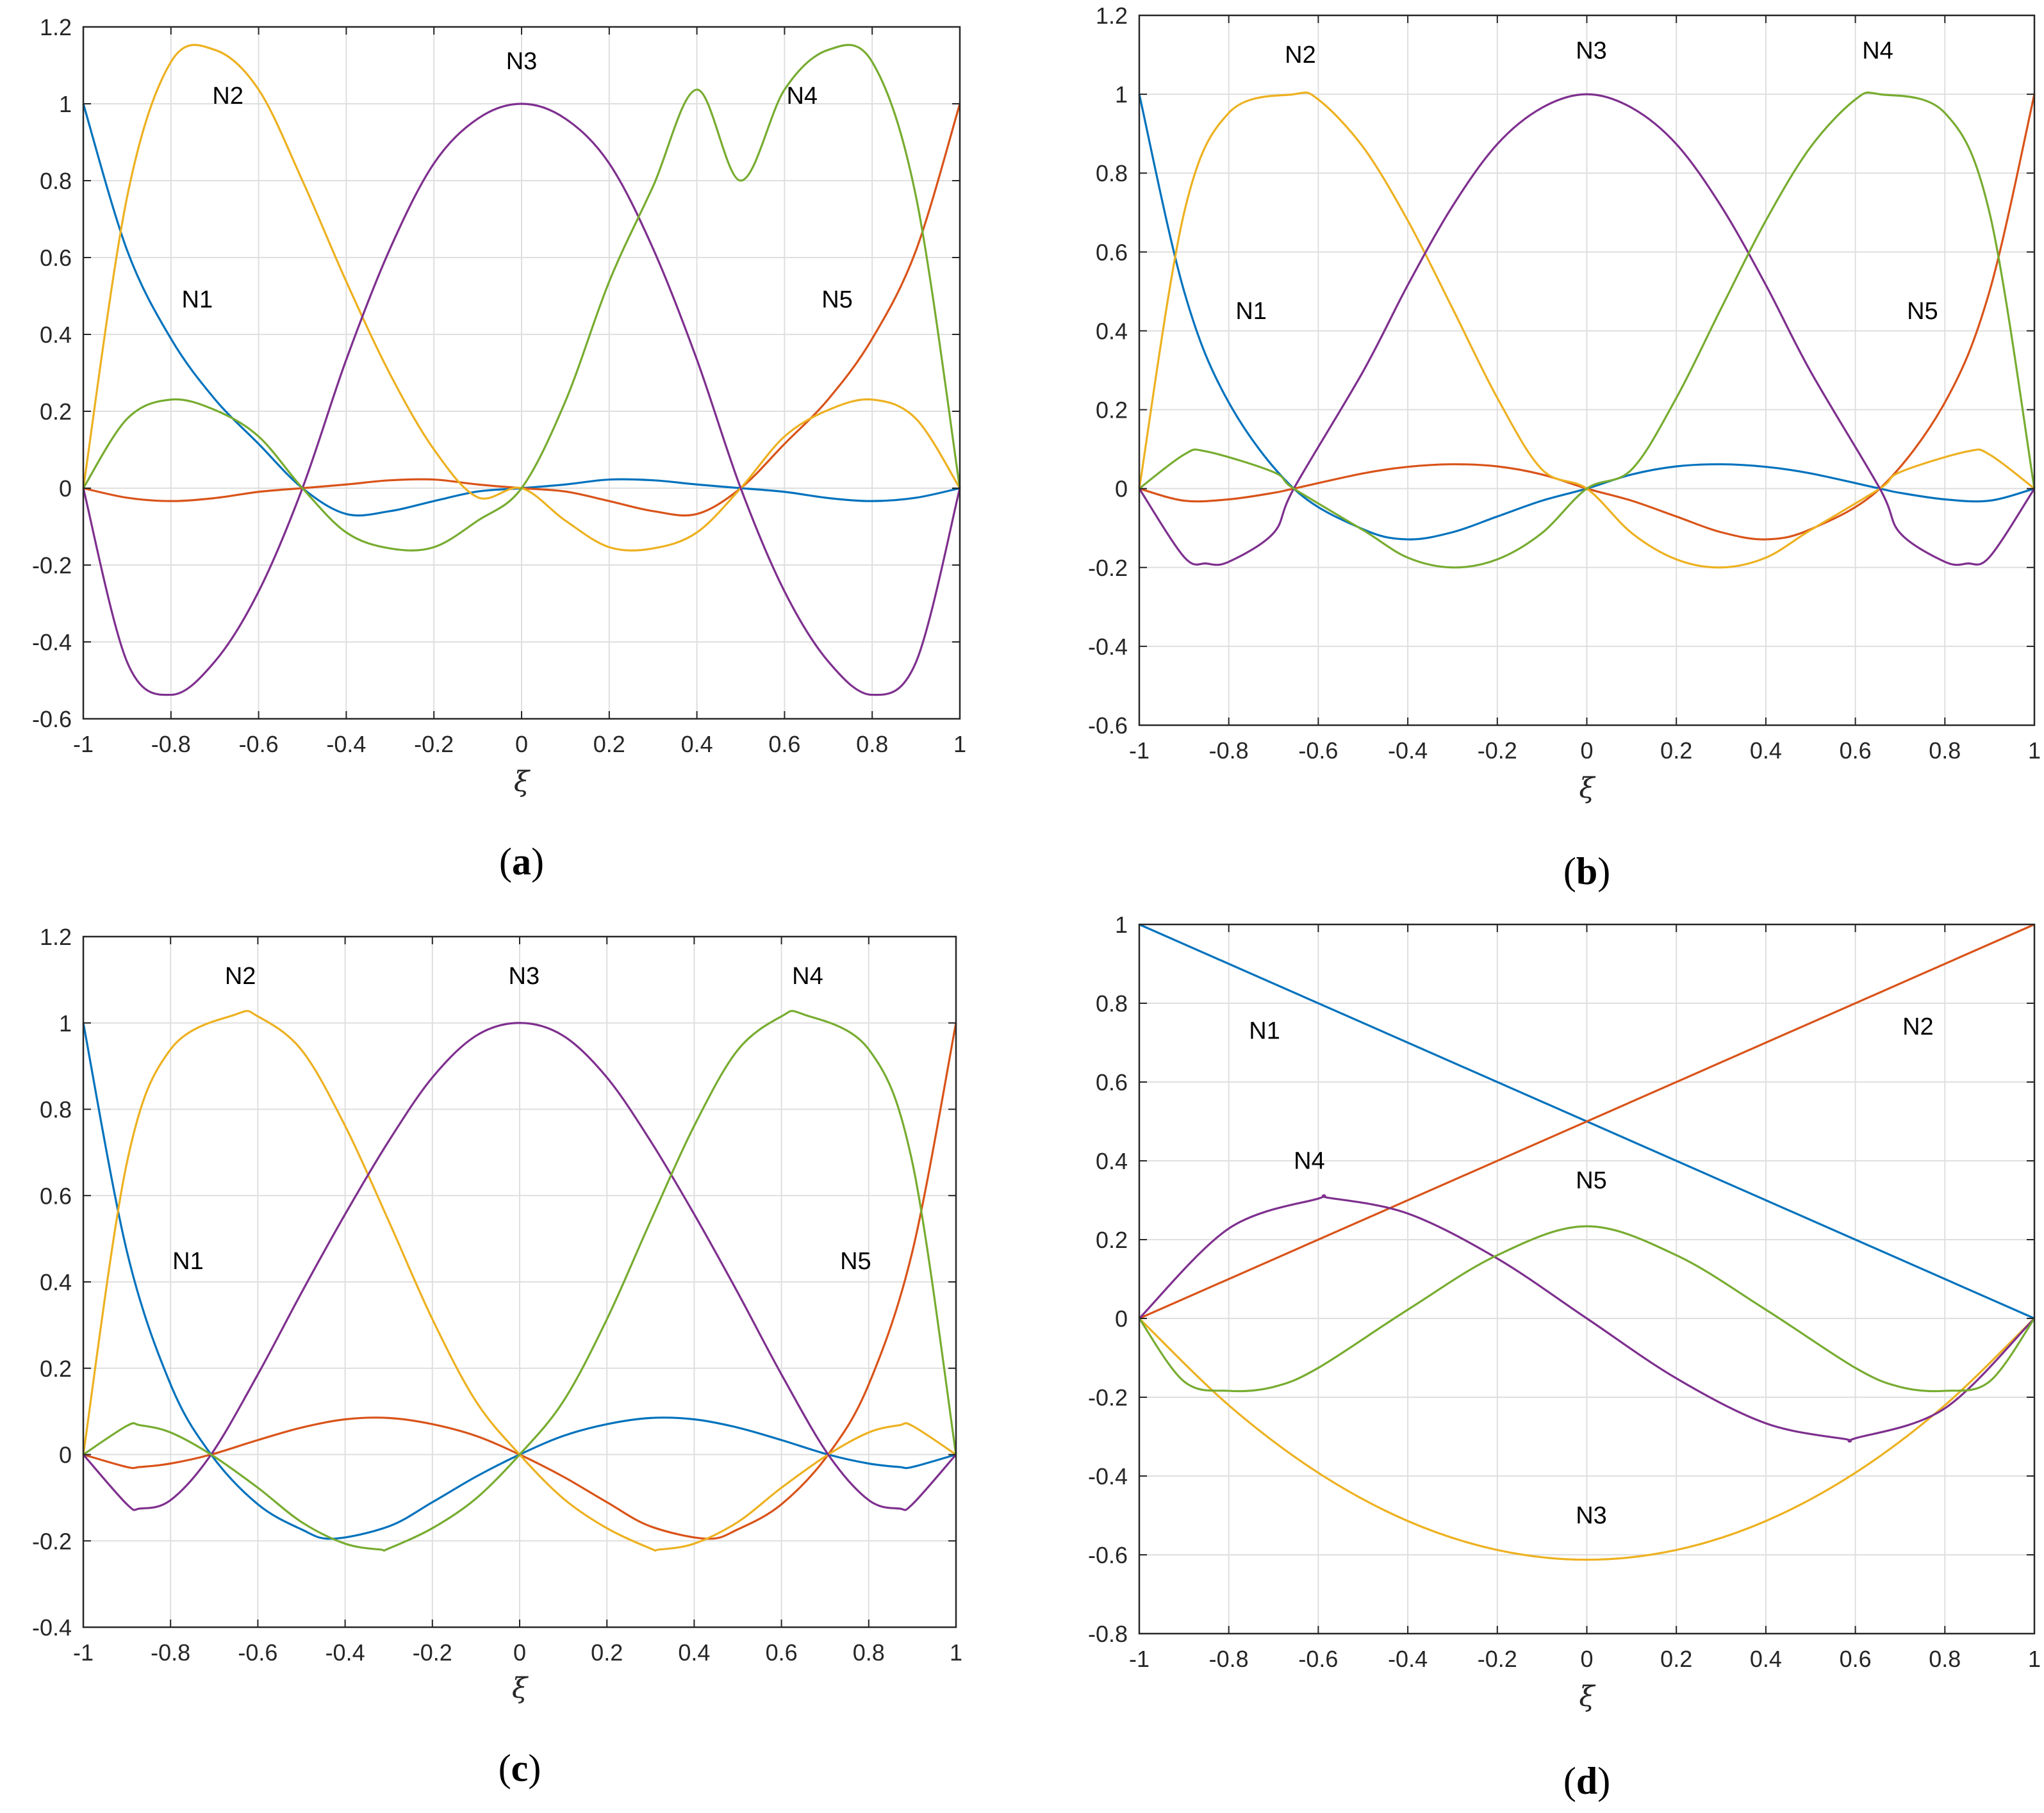 The height and width of the screenshot is (1813, 2044). I want to click on curve-label-n3: N3, so click(1591, 1516).